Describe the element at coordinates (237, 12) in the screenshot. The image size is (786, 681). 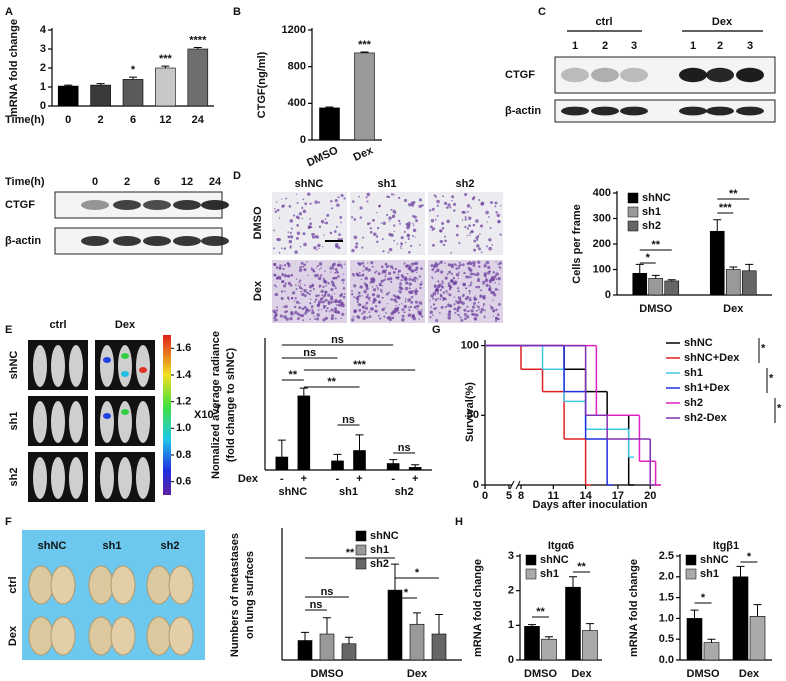
I see `panel-label: B` at that location.